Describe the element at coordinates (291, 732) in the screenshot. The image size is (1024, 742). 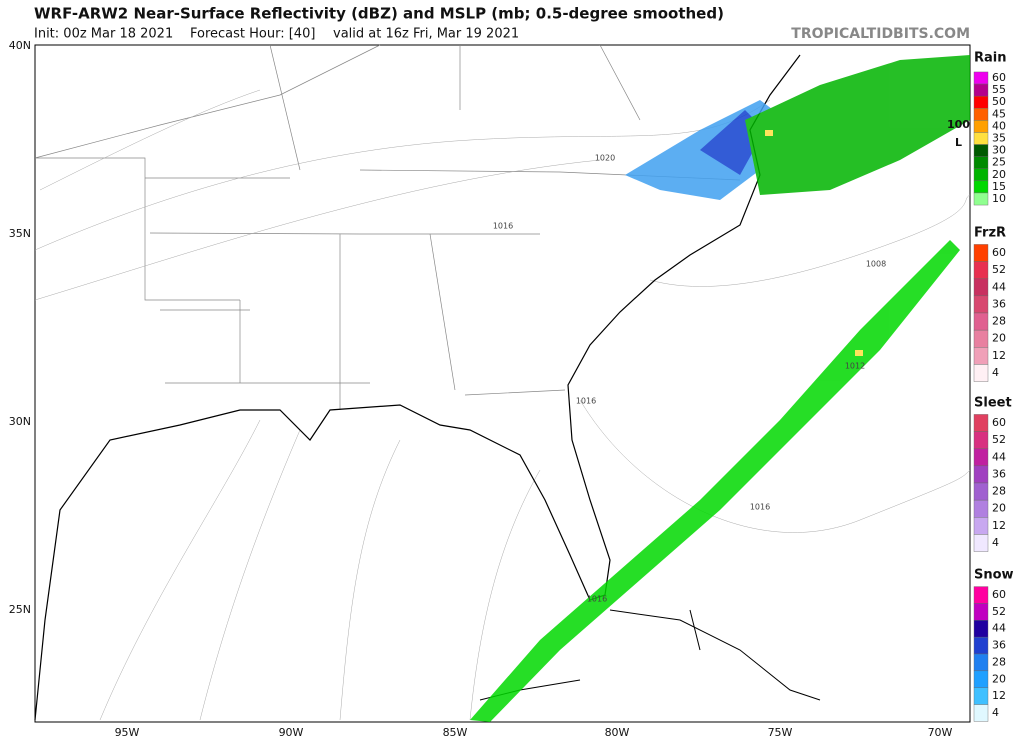
I see `lon-label: 90W` at that location.